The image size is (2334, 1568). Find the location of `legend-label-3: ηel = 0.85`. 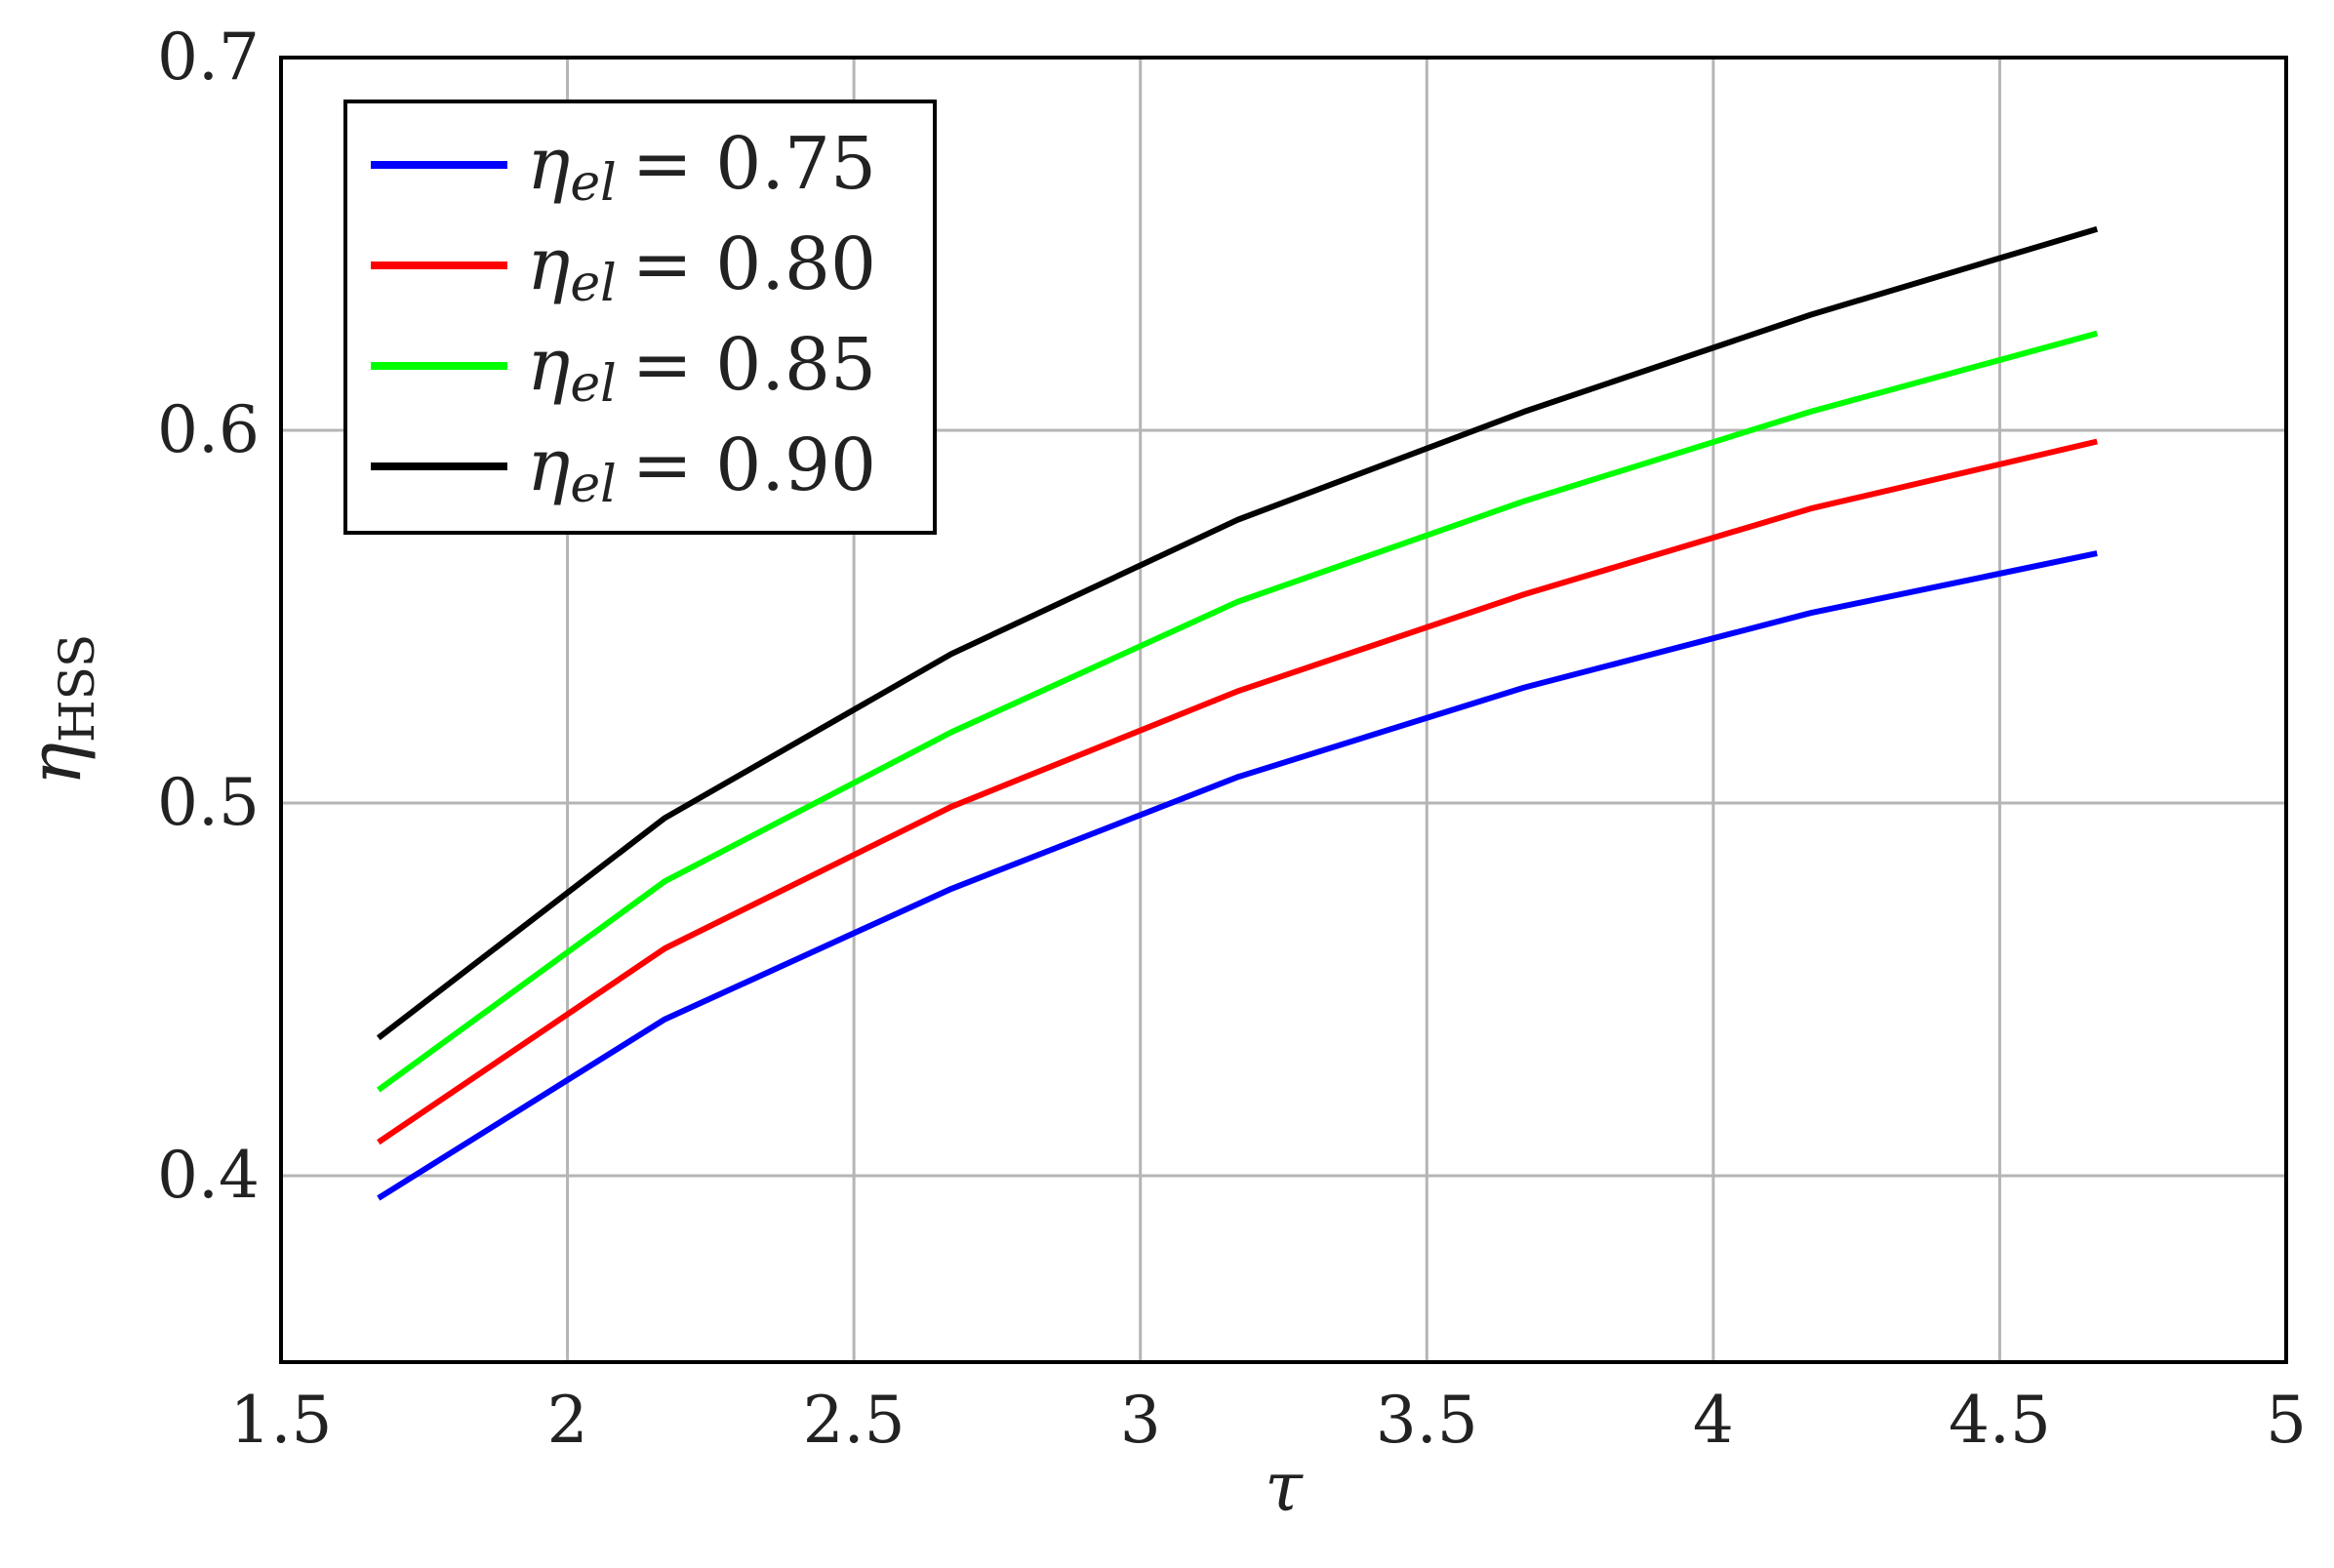

legend-label-3: ηel = 0.85 is located at coordinates (701, 368).